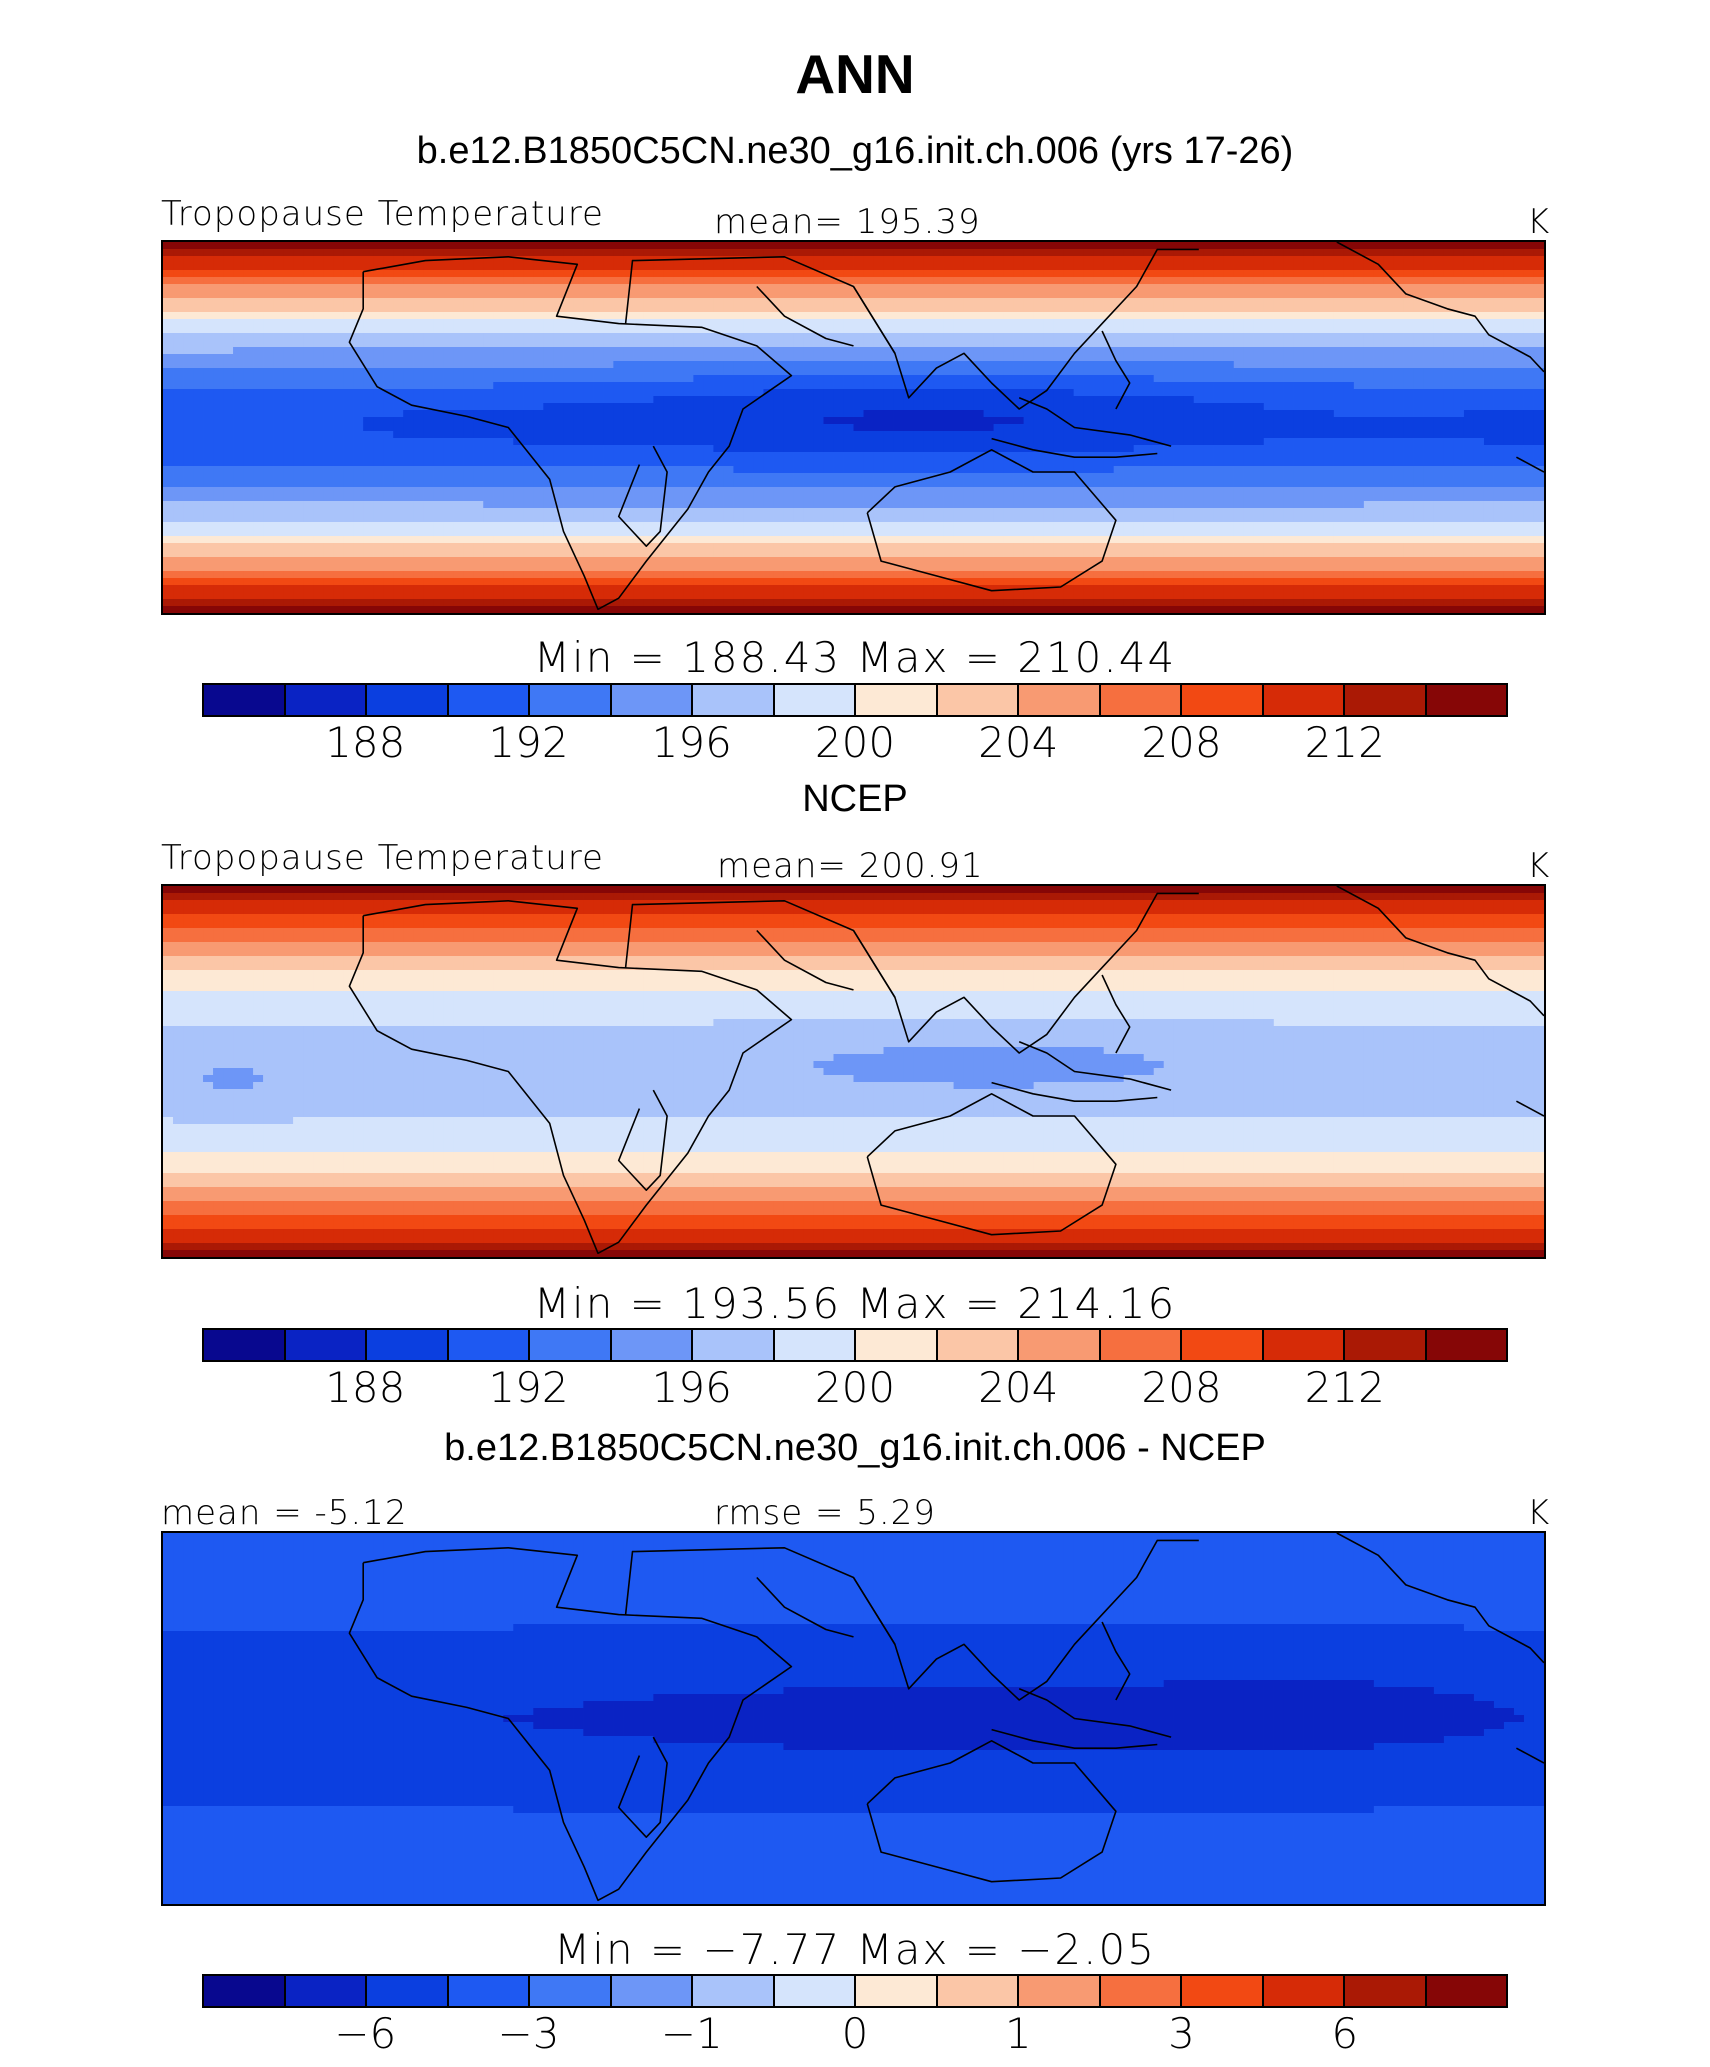 This screenshot has width=1710, height=2067. I want to click on colorbar-tick-label: −3, so click(529, 2033).